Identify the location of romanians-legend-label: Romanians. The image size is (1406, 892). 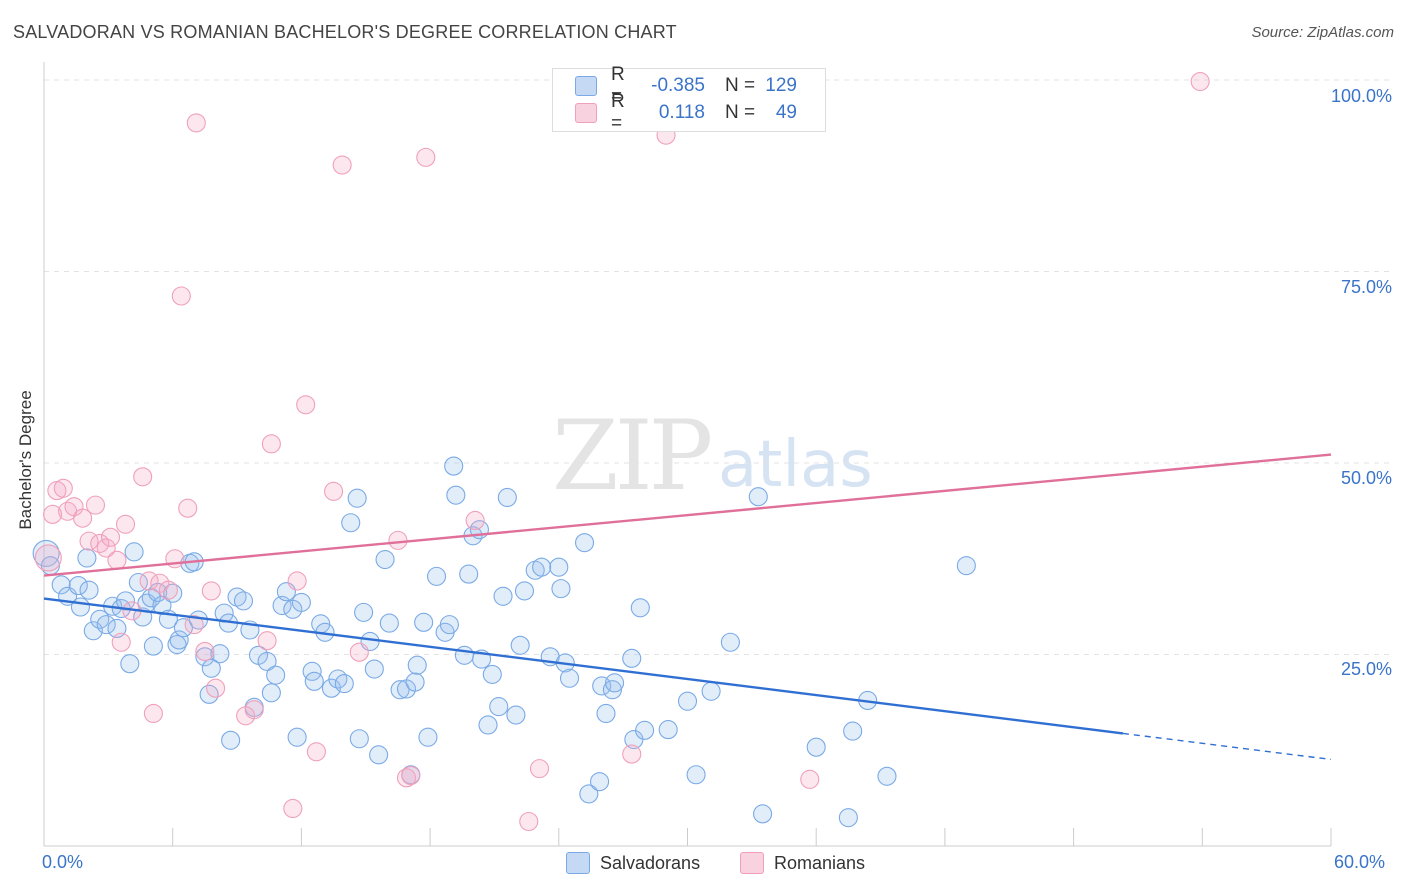
(820, 862).